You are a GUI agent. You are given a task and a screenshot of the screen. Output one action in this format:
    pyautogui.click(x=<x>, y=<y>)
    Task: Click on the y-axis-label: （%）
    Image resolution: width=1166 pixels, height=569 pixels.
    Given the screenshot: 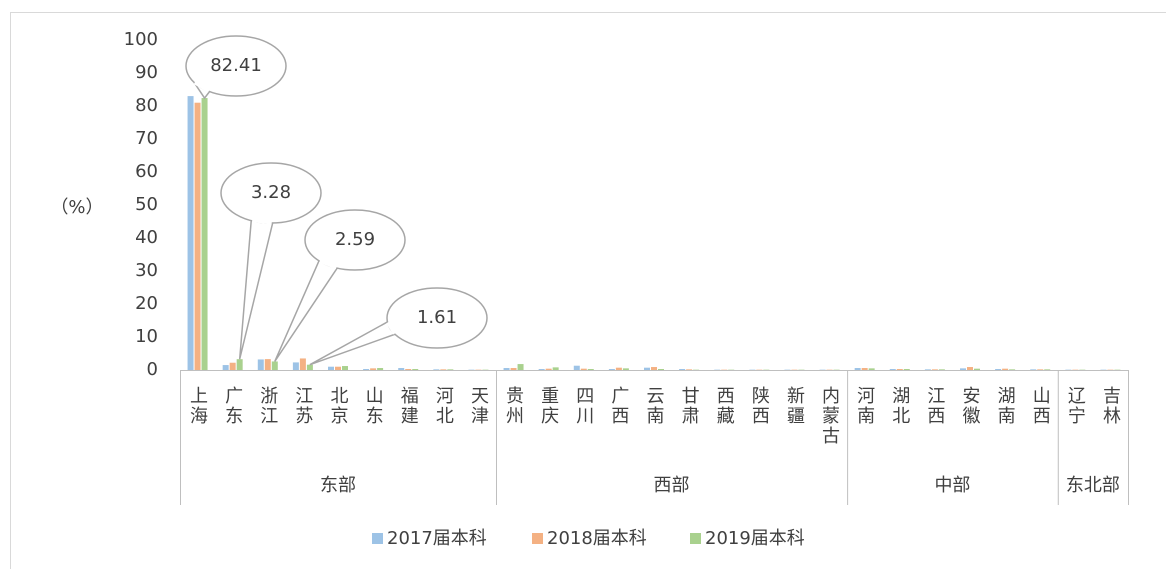 What is the action you would take?
    pyautogui.click(x=76, y=207)
    